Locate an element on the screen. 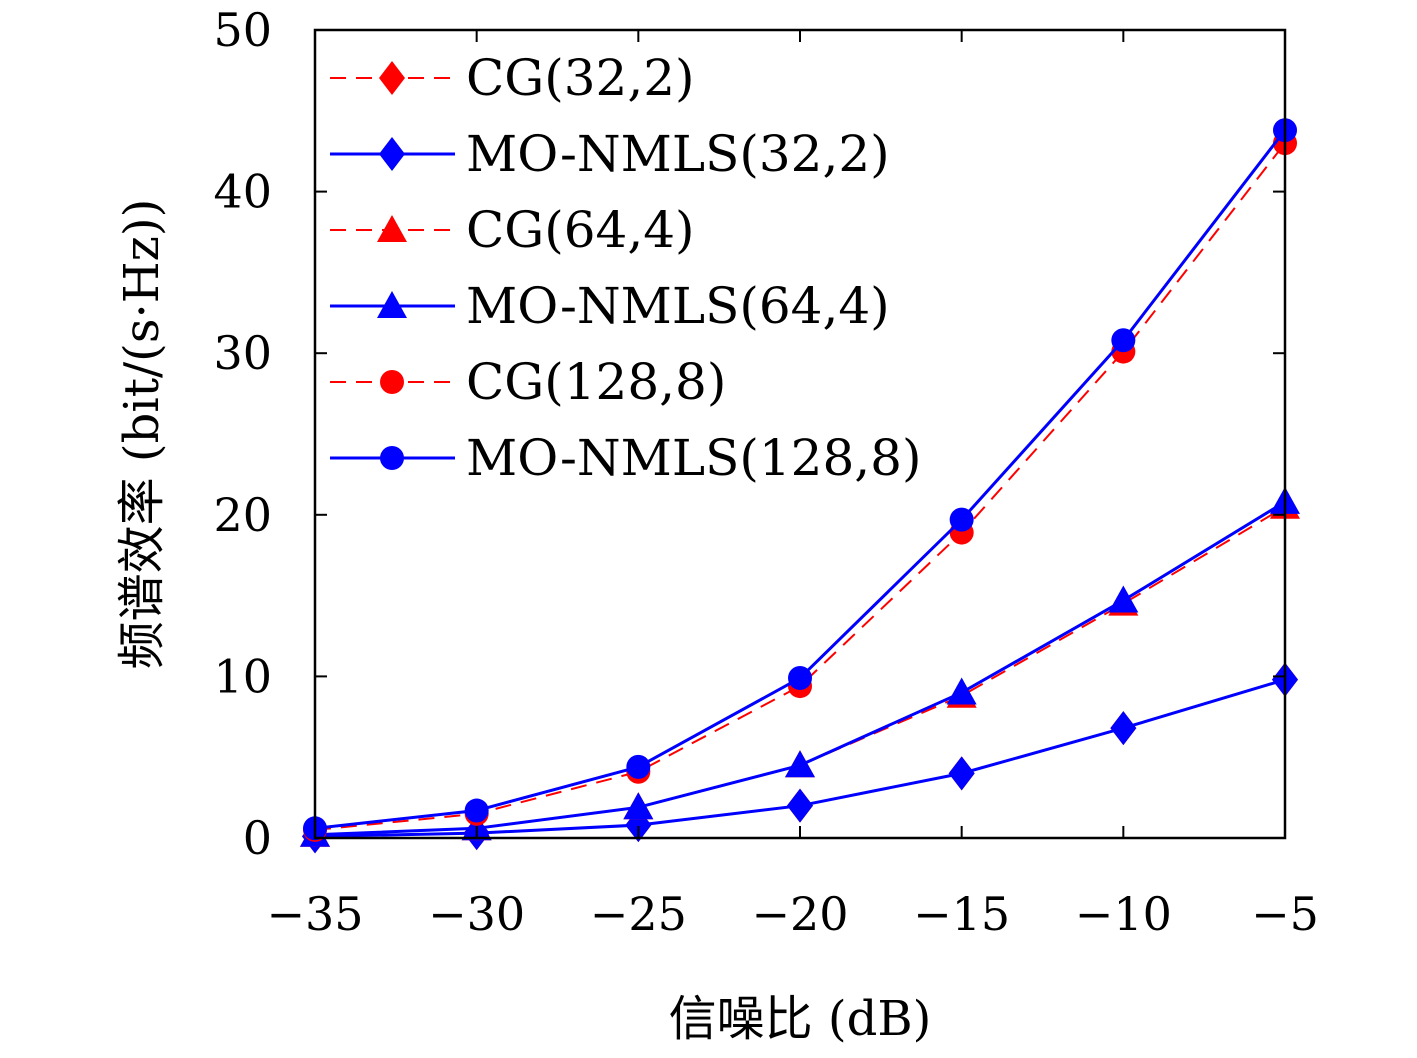 This screenshot has height=1058, width=1417. y-tick-label: 50 is located at coordinates (242, 30).